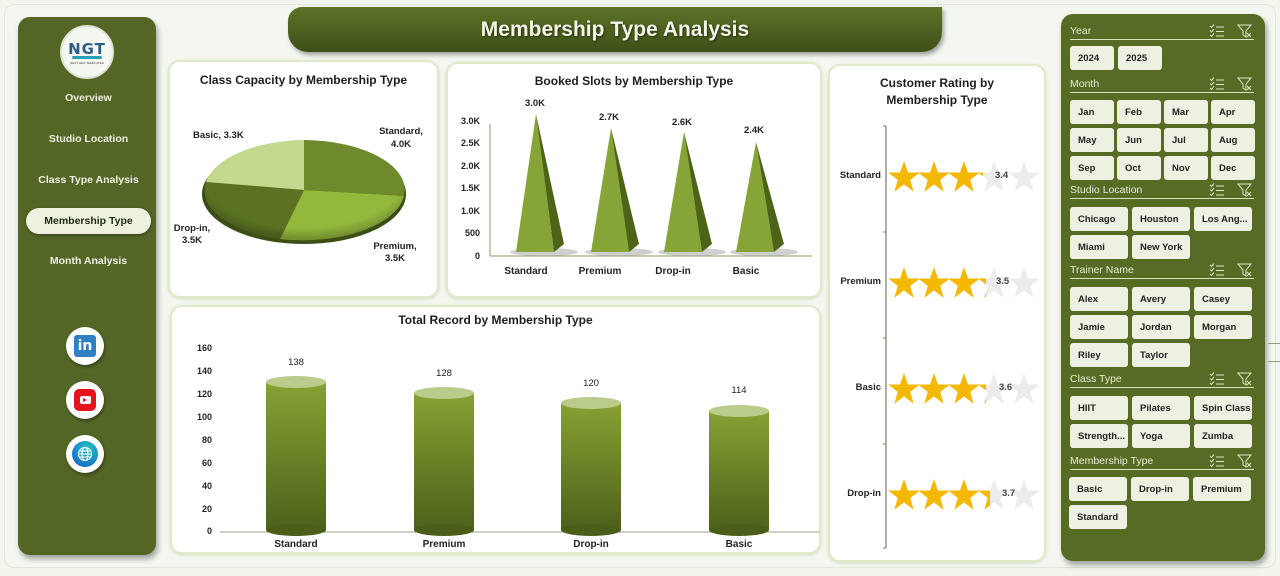  What do you see at coordinates (192, 240) in the screenshot?
I see `pie-label-dropin-value: 3.5K` at bounding box center [192, 240].